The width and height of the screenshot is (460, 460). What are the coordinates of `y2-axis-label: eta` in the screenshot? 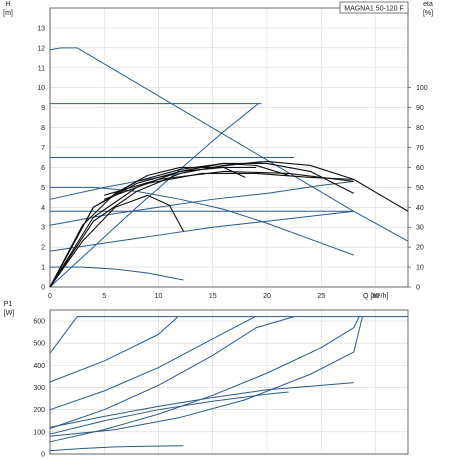 It's located at (428, 4).